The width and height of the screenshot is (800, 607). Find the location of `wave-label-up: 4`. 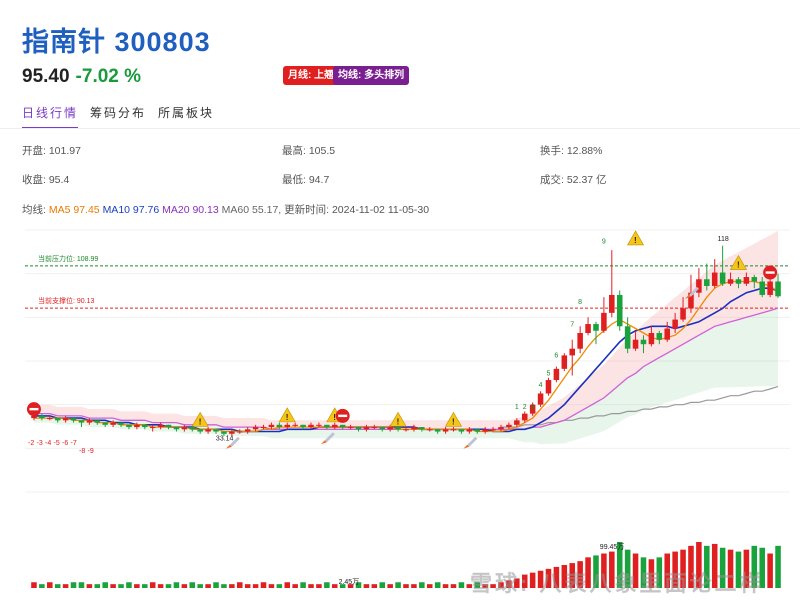

wave-label-up: 4 is located at coordinates (541, 385).